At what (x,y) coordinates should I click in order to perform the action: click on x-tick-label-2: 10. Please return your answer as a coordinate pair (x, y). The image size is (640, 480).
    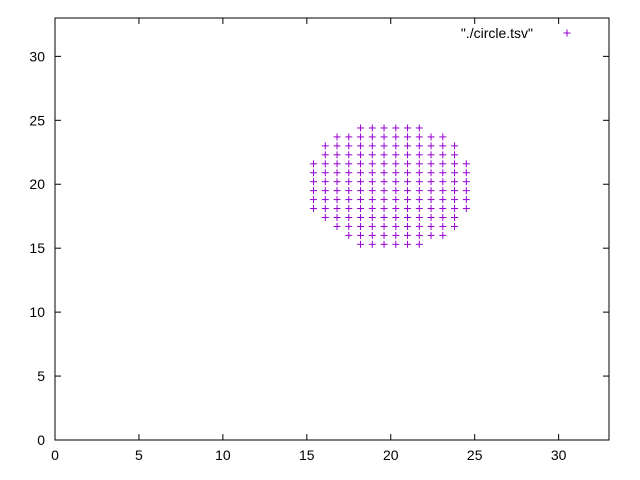
    Looking at the image, I should click on (223, 455).